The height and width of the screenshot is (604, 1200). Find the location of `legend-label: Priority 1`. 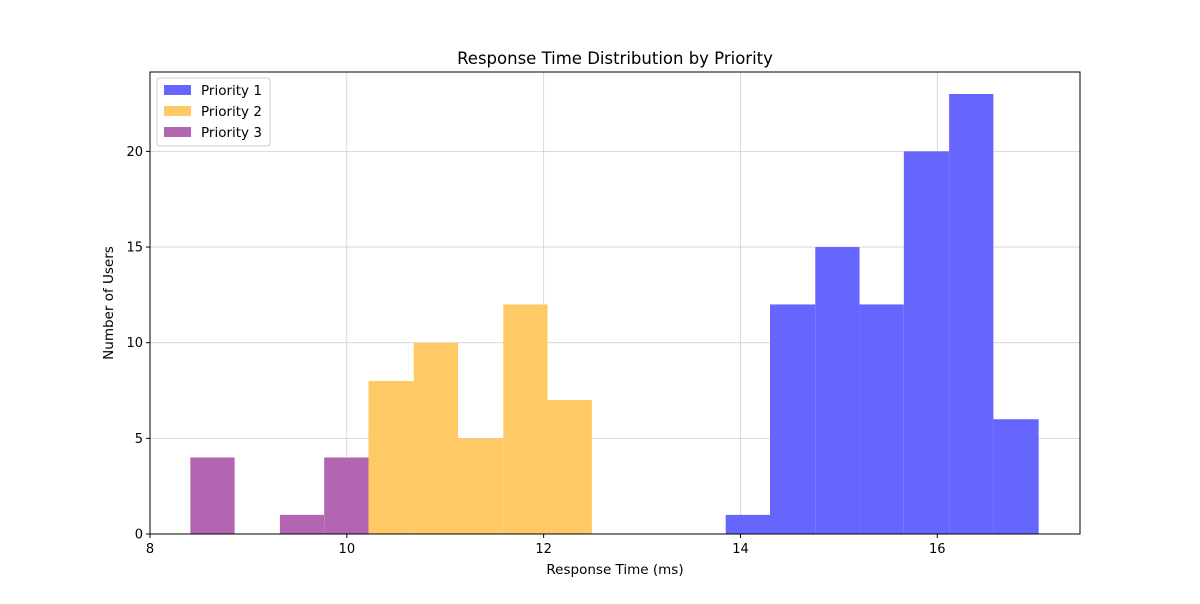

legend-label: Priority 1 is located at coordinates (231, 91).